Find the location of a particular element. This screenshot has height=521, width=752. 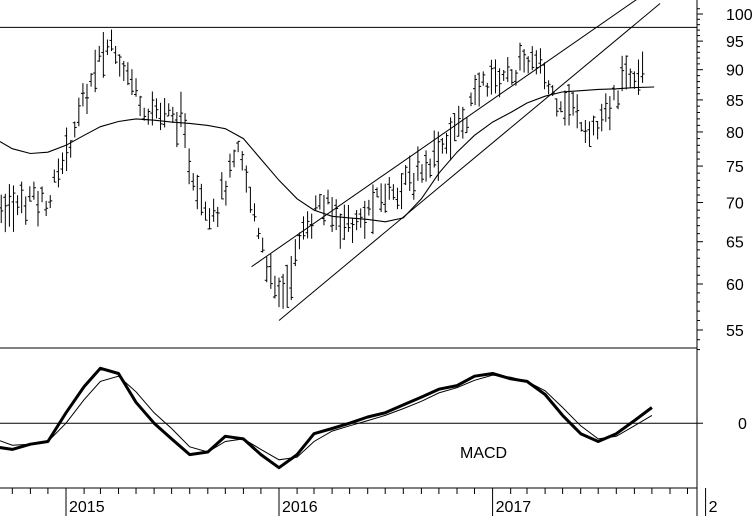

x-tick-label: 2015 is located at coordinates (87, 507).